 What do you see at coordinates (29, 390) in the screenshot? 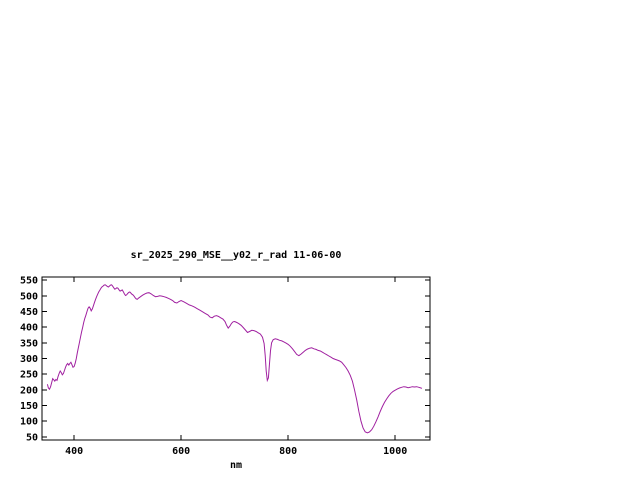
I see `y-tick-label: 200` at bounding box center [29, 390].